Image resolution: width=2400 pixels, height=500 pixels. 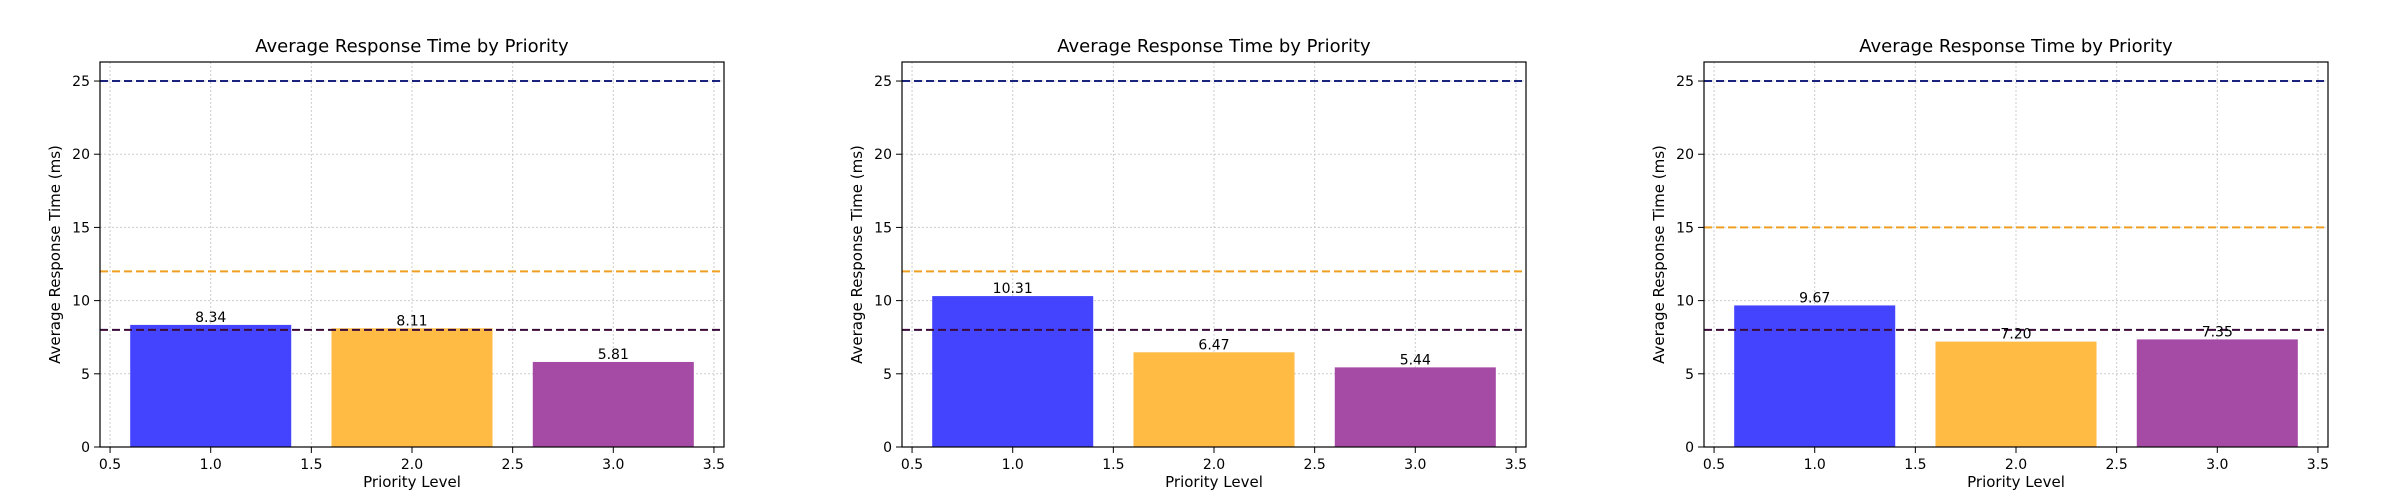 What do you see at coordinates (1213, 345) in the screenshot?
I see `data-label: 6.47` at bounding box center [1213, 345].